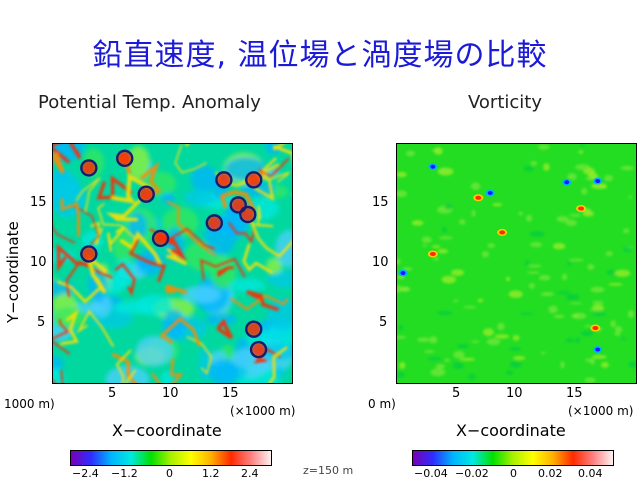  What do you see at coordinates (328, 470) in the screenshot?
I see `z-level-label: z=150 m` at bounding box center [328, 470].